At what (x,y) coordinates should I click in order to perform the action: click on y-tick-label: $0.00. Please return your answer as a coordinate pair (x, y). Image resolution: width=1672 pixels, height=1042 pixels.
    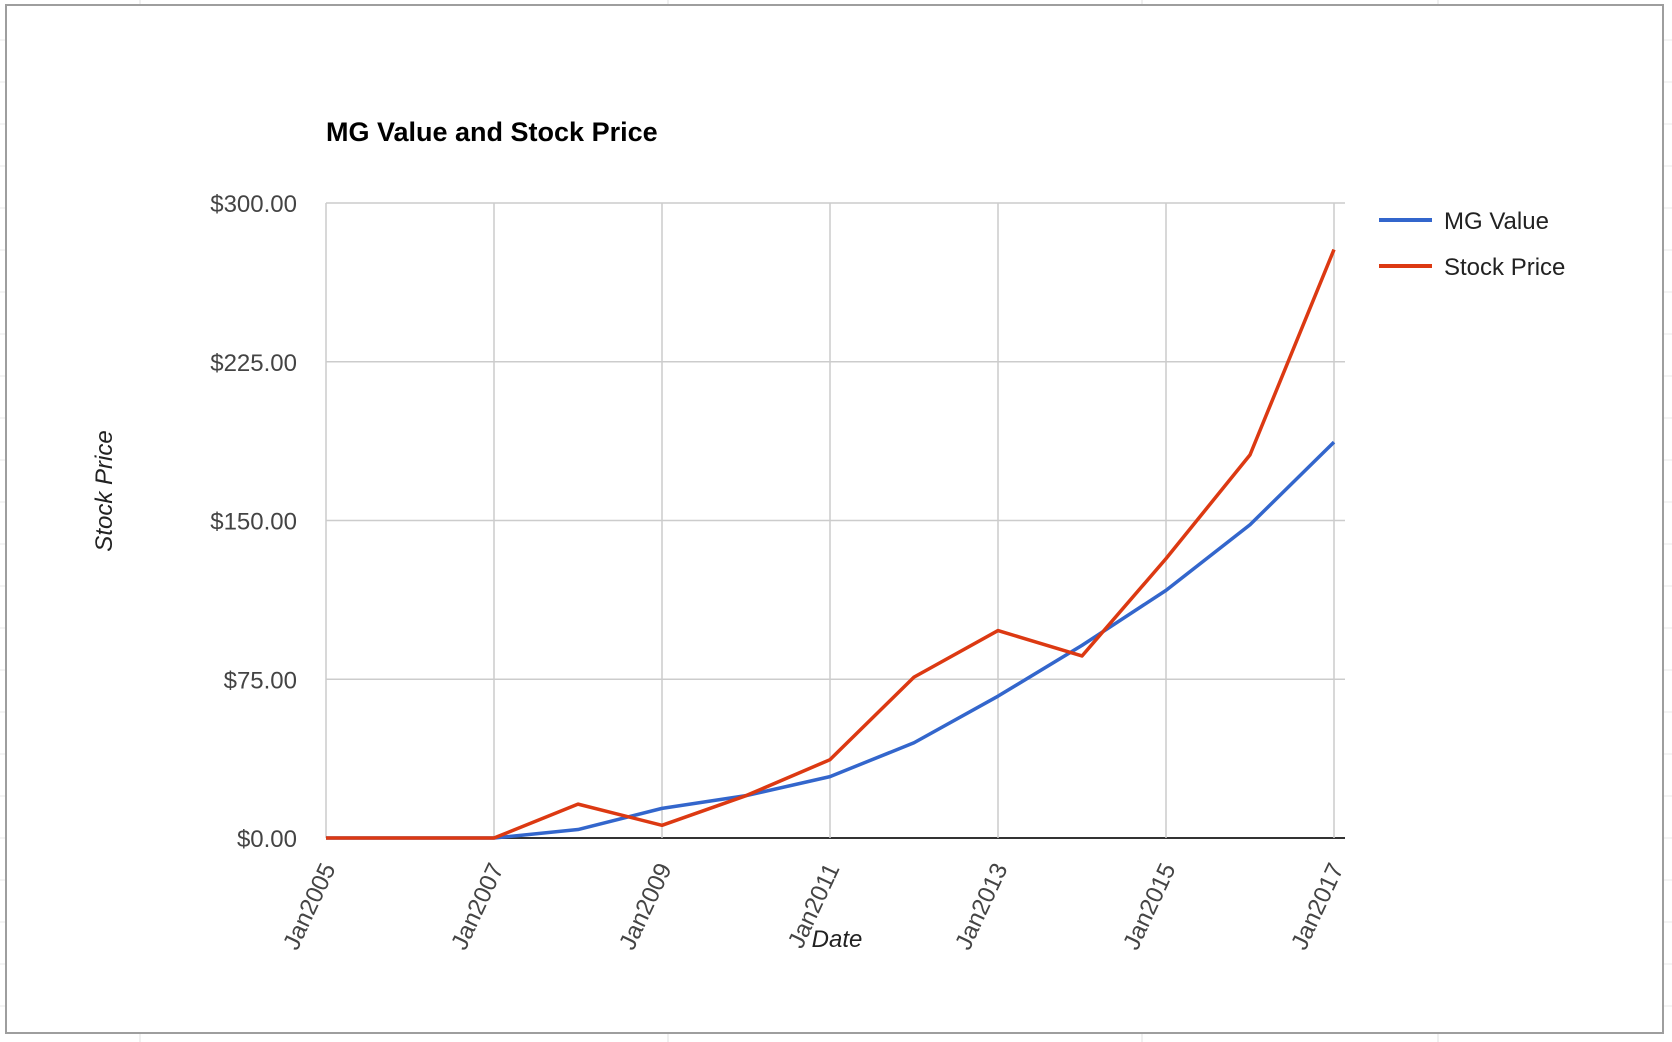
    Looking at the image, I should click on (267, 839).